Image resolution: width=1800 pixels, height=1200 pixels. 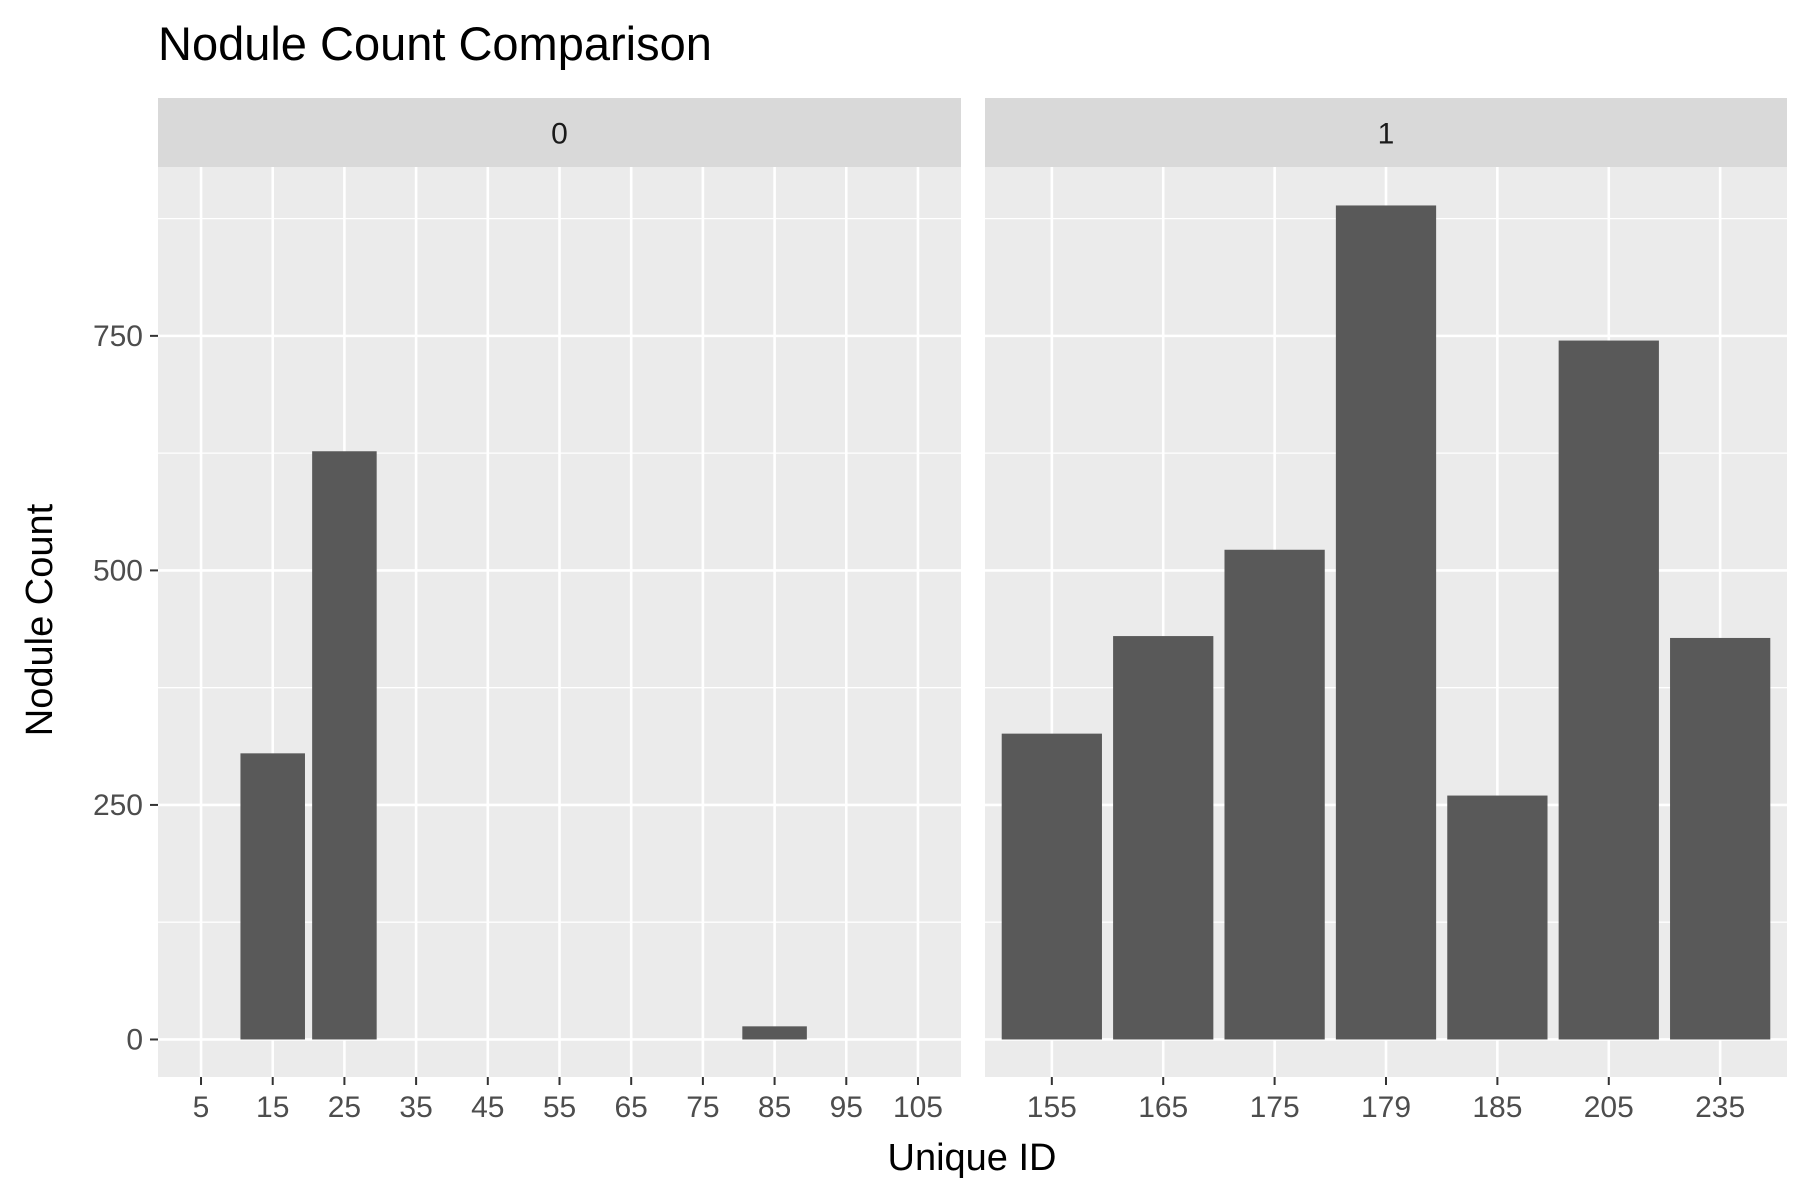 What do you see at coordinates (972, 1158) in the screenshot?
I see `x-axis-title: Unique ID` at bounding box center [972, 1158].